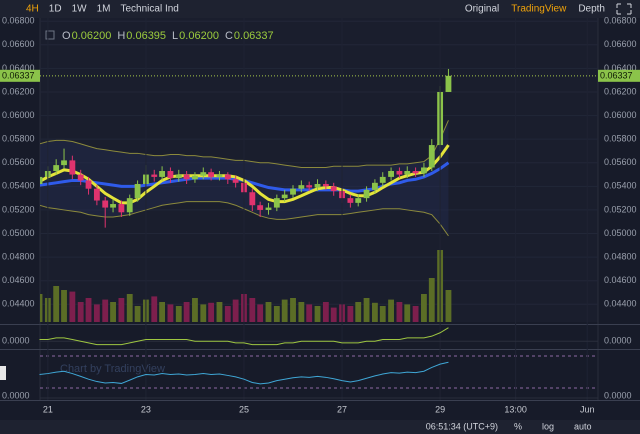  I want to click on y-tick-label: 0.04800, so click(18, 256).